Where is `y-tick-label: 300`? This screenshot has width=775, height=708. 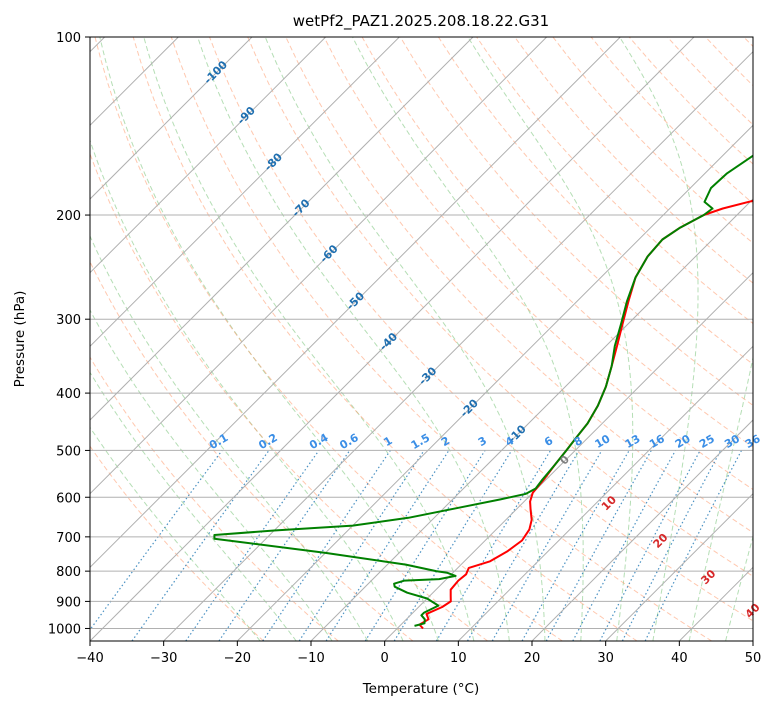
y-tick-label: 300 is located at coordinates (68, 320).